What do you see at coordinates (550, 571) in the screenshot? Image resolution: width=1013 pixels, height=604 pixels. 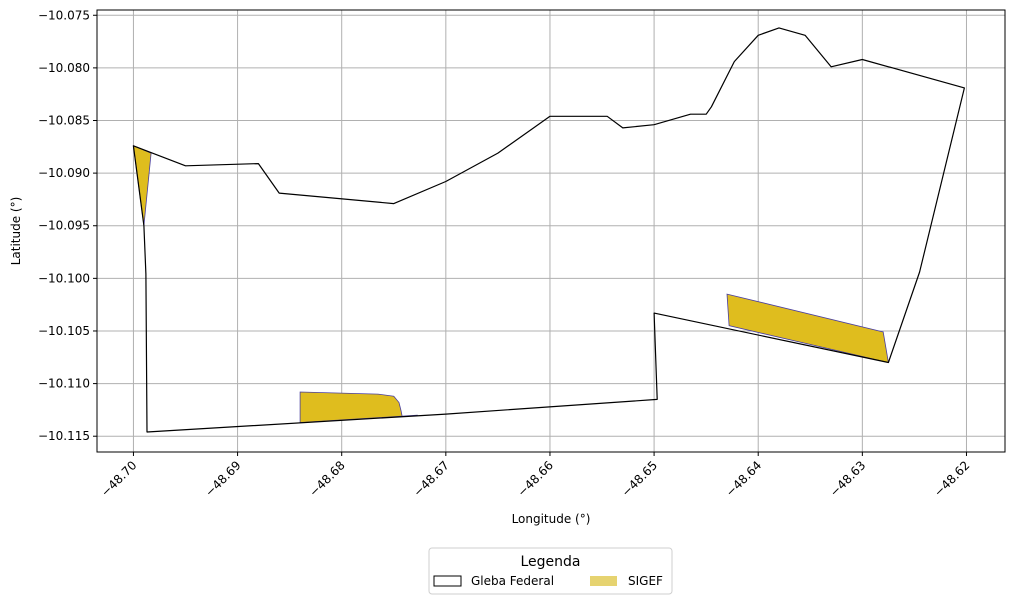 I see `legend: Legenda Gleba Federal SIGEF` at bounding box center [550, 571].